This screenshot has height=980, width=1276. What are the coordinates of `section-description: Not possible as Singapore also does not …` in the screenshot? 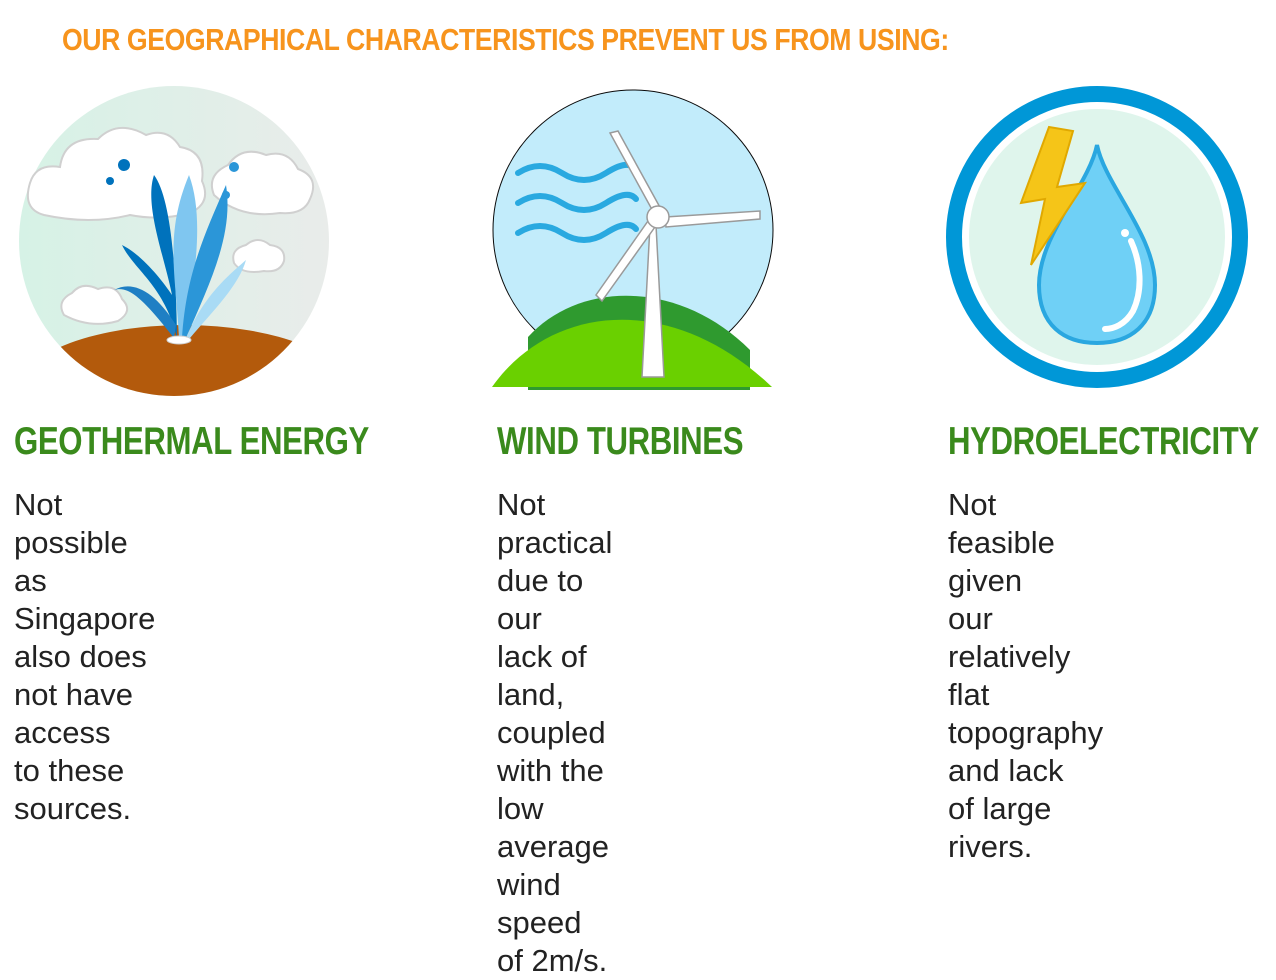 It's located at (84, 657).